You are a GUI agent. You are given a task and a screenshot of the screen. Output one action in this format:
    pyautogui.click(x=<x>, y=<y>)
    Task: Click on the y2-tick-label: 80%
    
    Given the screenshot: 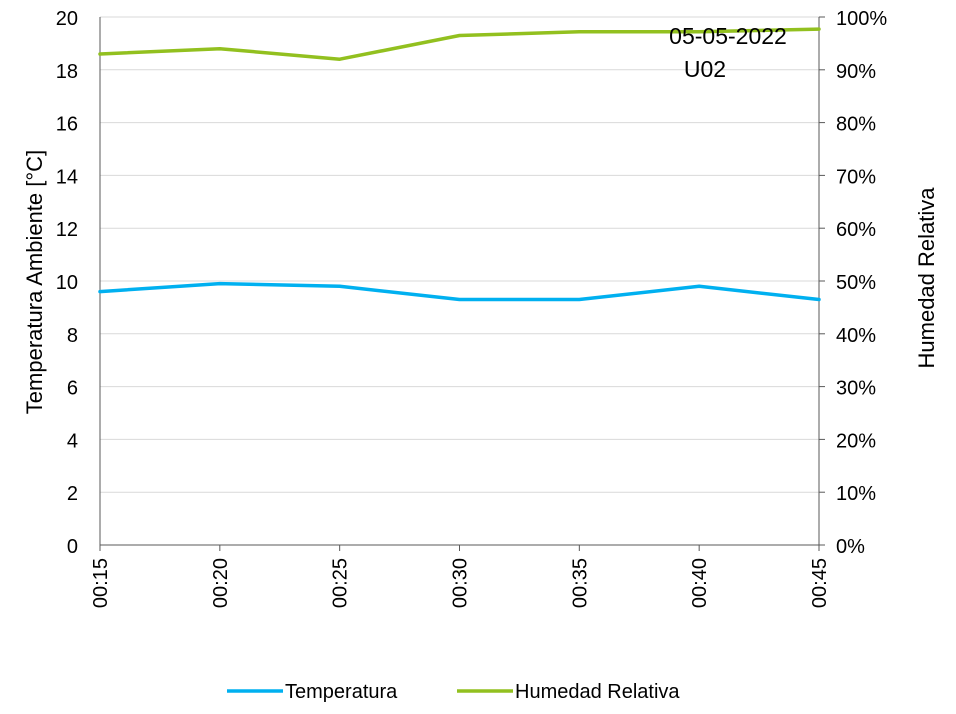 What is the action you would take?
    pyautogui.click(x=856, y=125)
    